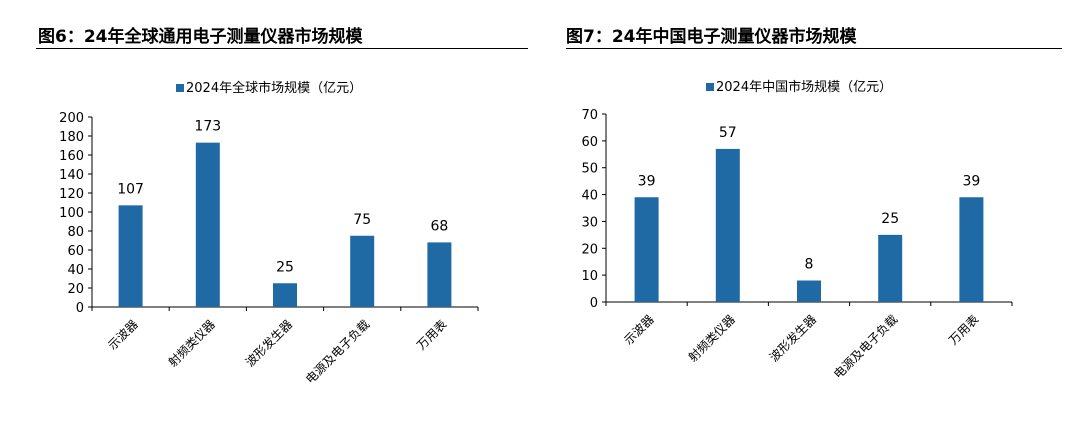 Image resolution: width=1080 pixels, height=421 pixels. What do you see at coordinates (207, 127) in the screenshot?
I see `data-label: 173` at bounding box center [207, 127].